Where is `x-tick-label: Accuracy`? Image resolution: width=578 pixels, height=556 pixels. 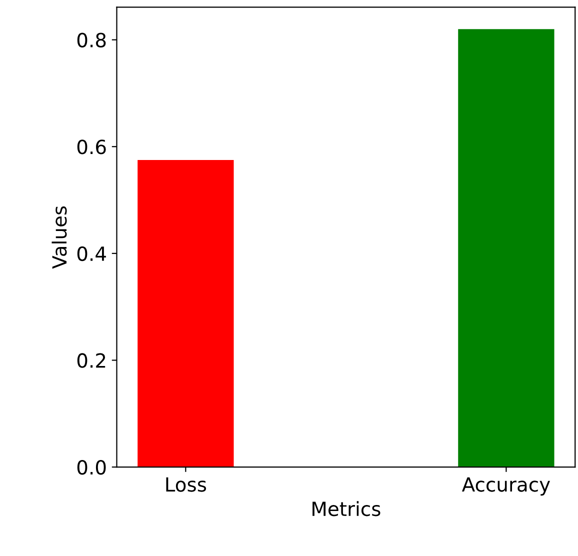
x-tick-label: Accuracy is located at coordinates (506, 486).